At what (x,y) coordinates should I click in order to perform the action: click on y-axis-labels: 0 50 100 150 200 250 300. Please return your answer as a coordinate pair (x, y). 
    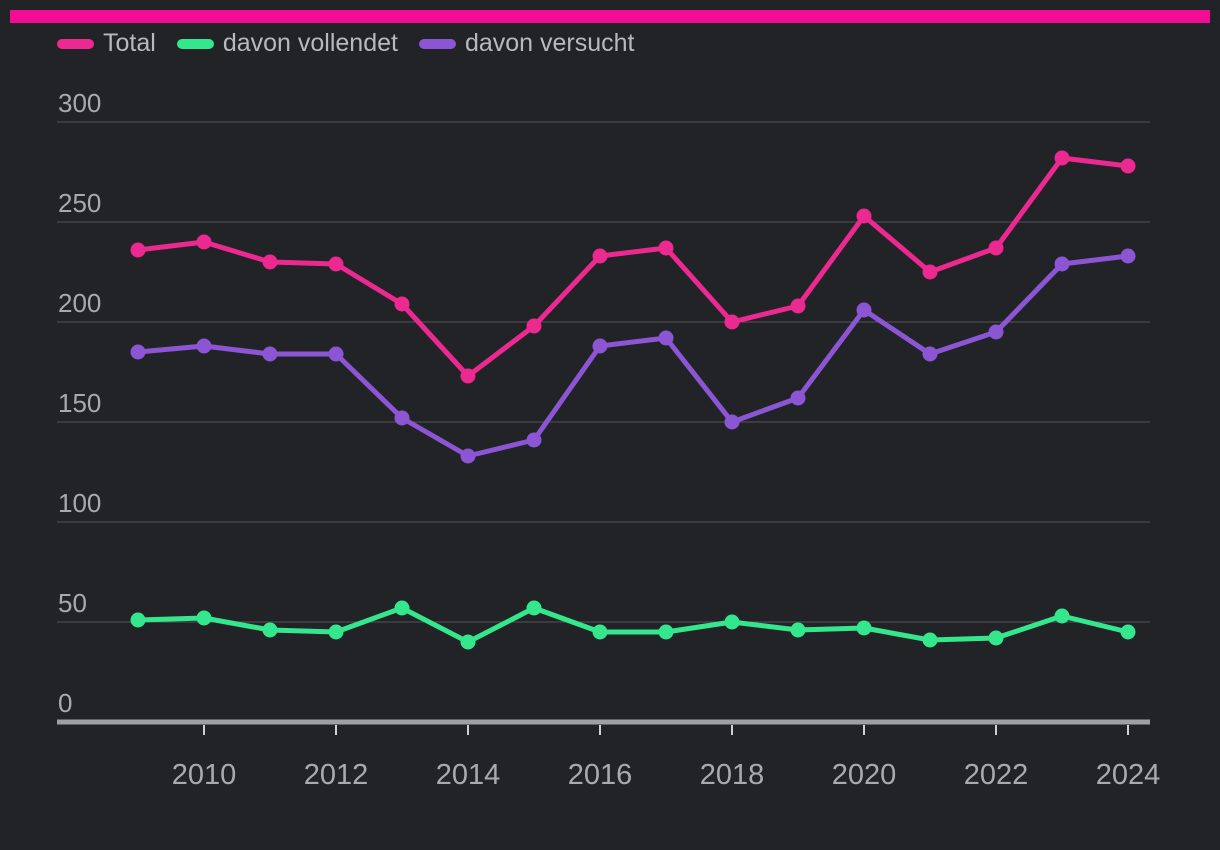
    Looking at the image, I should click on (79, 403).